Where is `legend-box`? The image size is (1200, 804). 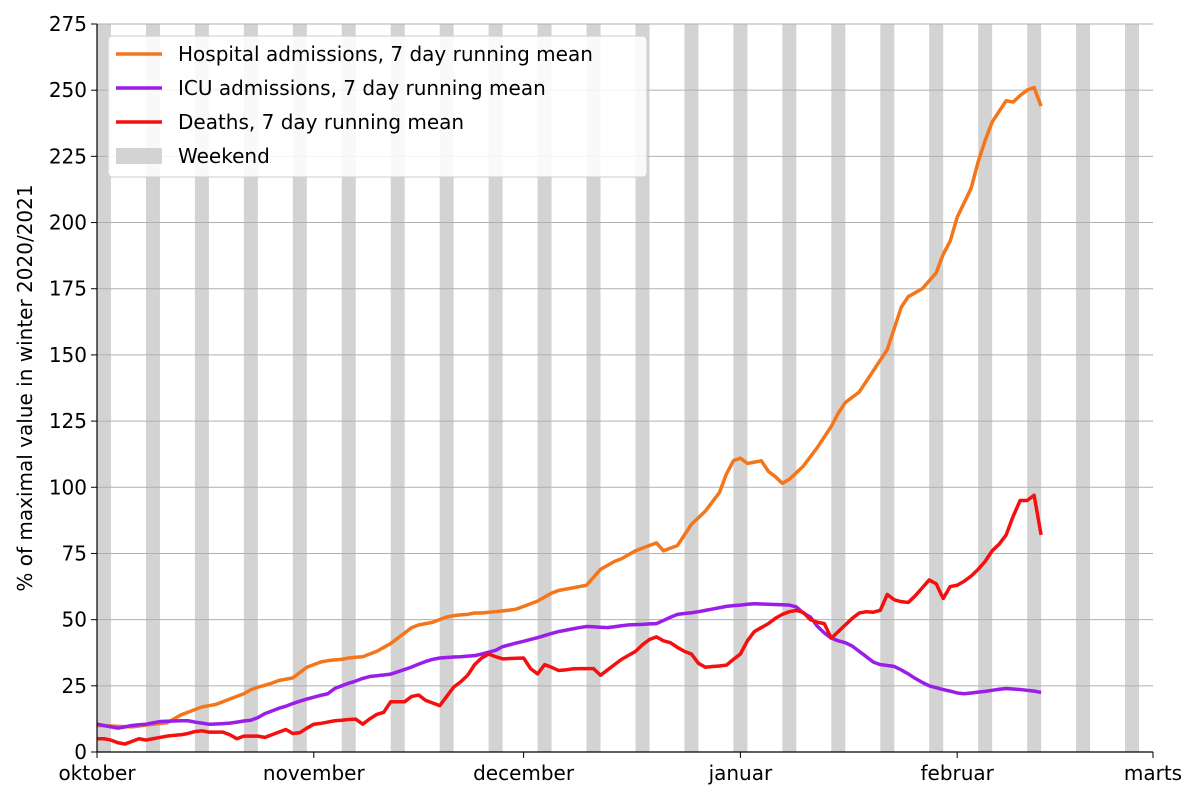
legend-box is located at coordinates (377, 106).